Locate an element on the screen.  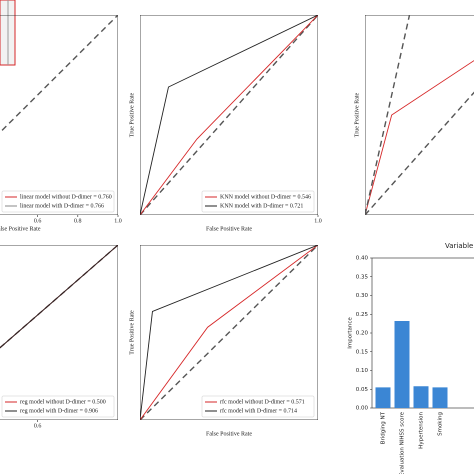
y-tick-label: 0.25 is located at coordinates (362, 315).